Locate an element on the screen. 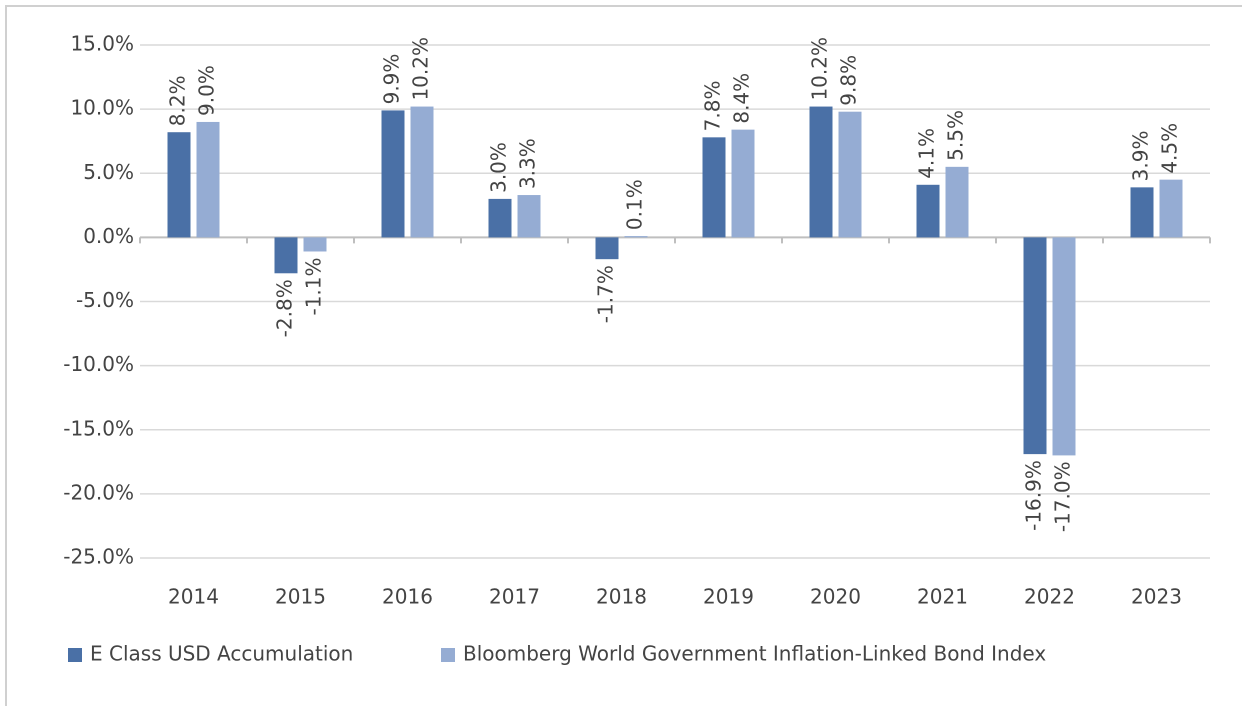 The height and width of the screenshot is (706, 1242). y-tick-label: 0.0% is located at coordinates (108, 236).